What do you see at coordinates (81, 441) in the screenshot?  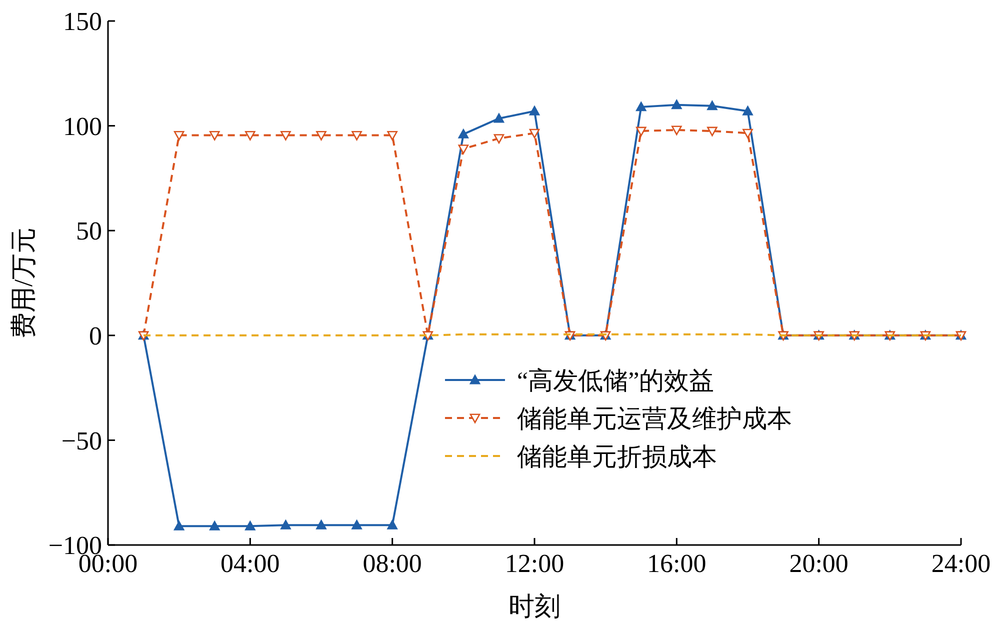 I see `y-tick-label: −50` at bounding box center [81, 441].